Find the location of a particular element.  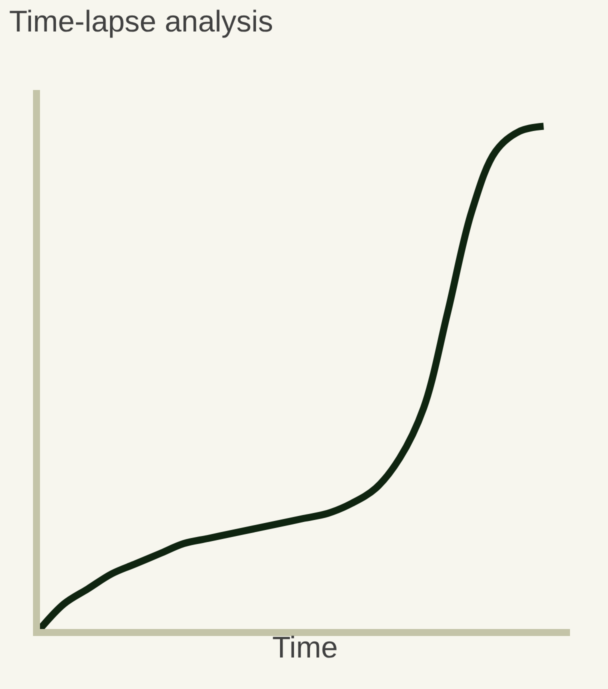

chart-title: Time-lapse analysis is located at coordinates (141, 21).